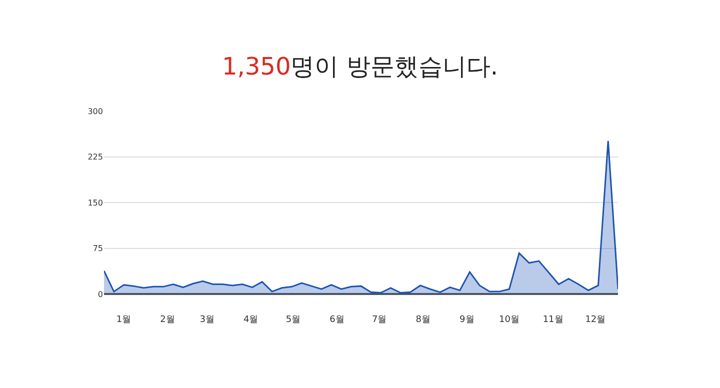 The image size is (720, 388). Describe the element at coordinates (467, 320) in the screenshot. I see `x-tick-label: 9월` at that location.